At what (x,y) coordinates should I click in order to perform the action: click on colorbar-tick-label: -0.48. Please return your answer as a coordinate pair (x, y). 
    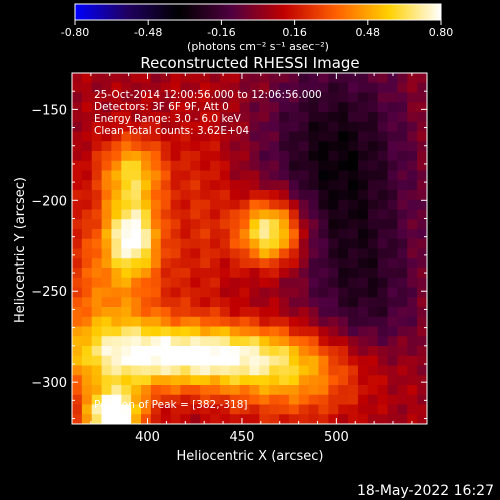
    Looking at the image, I should click on (148, 32).